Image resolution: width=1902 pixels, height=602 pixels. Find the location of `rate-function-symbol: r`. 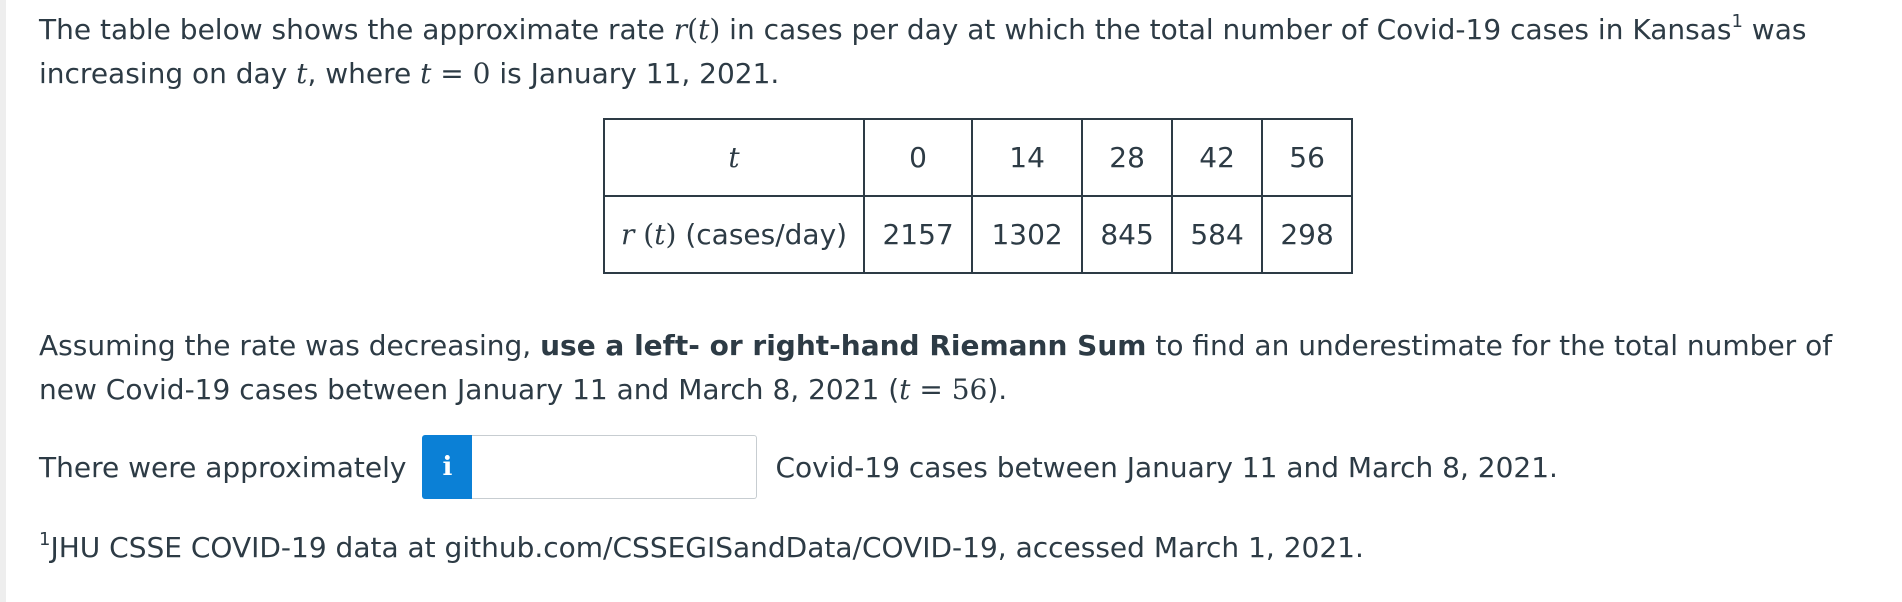

rate-function-symbol: r is located at coordinates (680, 29).